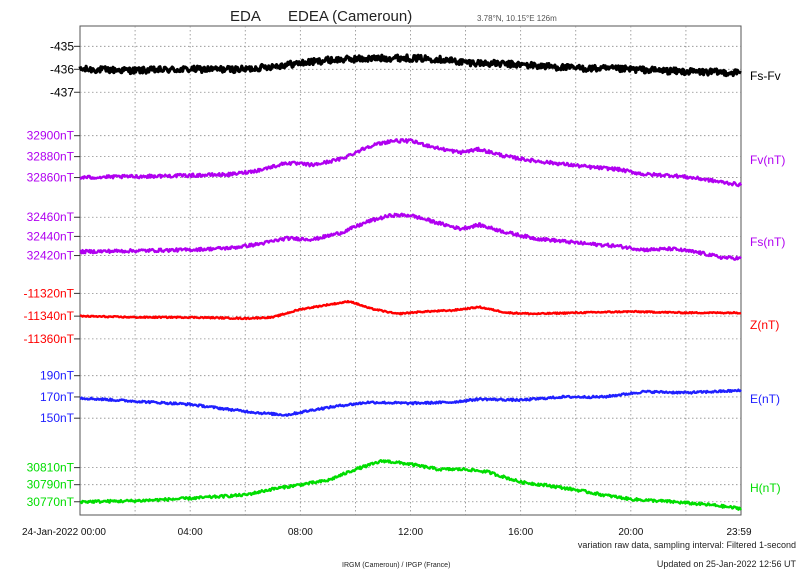 The image size is (798, 572). What do you see at coordinates (350, 16) in the screenshot?
I see `chart-title-station: EDEA (Cameroun)` at bounding box center [350, 16].